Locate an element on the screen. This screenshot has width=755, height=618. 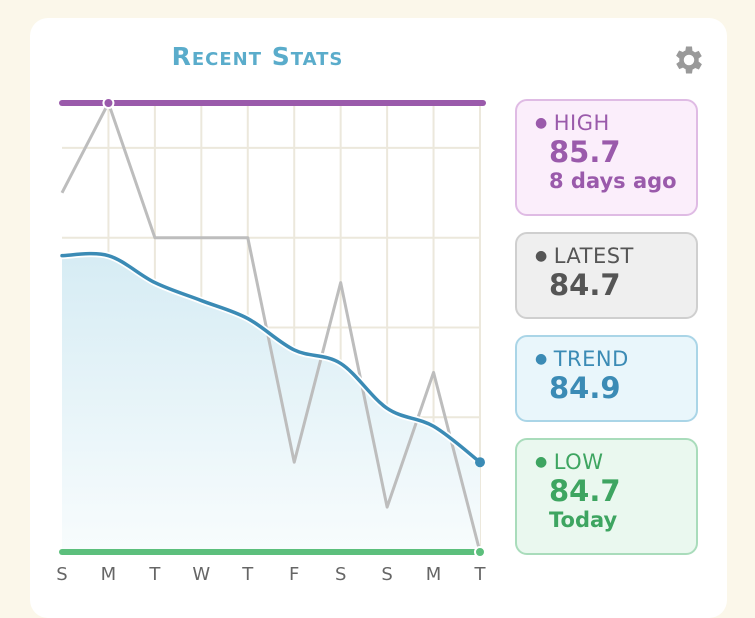
latest-value: 84.7 is located at coordinates (585, 285).